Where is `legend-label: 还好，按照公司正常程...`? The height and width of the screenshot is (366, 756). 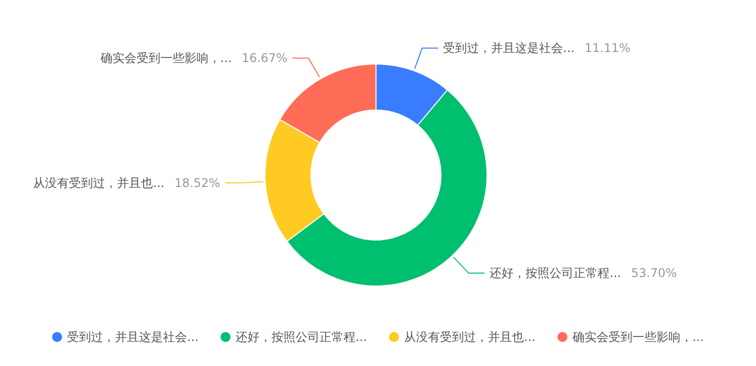
legend-label: 还好，按照公司正常程... is located at coordinates (301, 337).